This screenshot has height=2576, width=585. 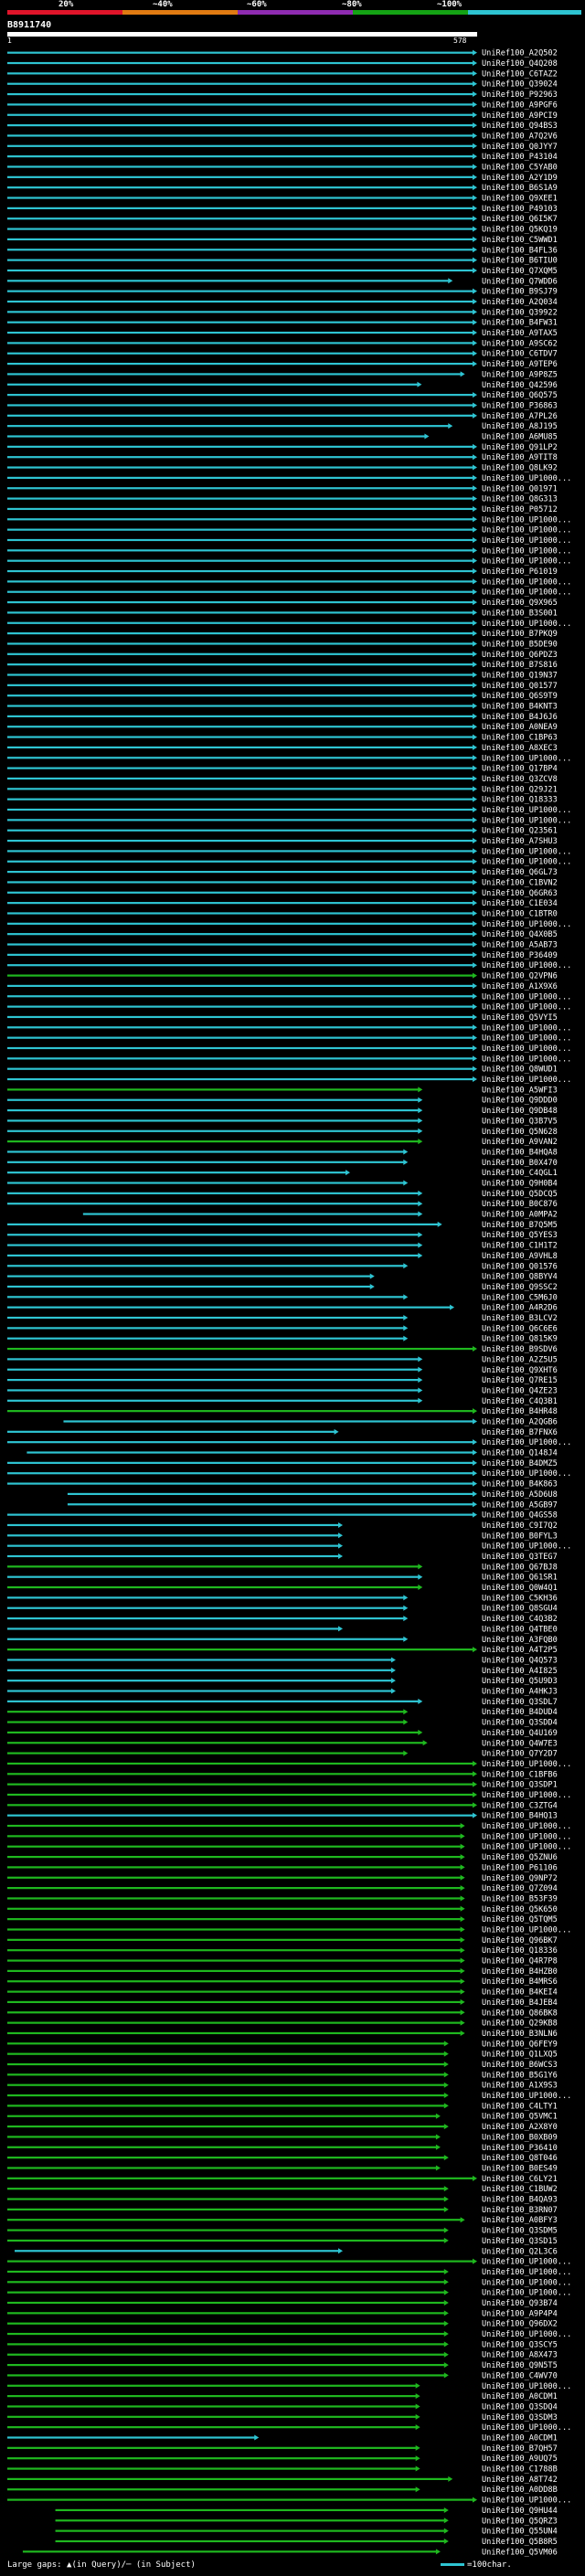 I want to click on hit-label: UniRef100_A2Q502, so click(x=520, y=53).